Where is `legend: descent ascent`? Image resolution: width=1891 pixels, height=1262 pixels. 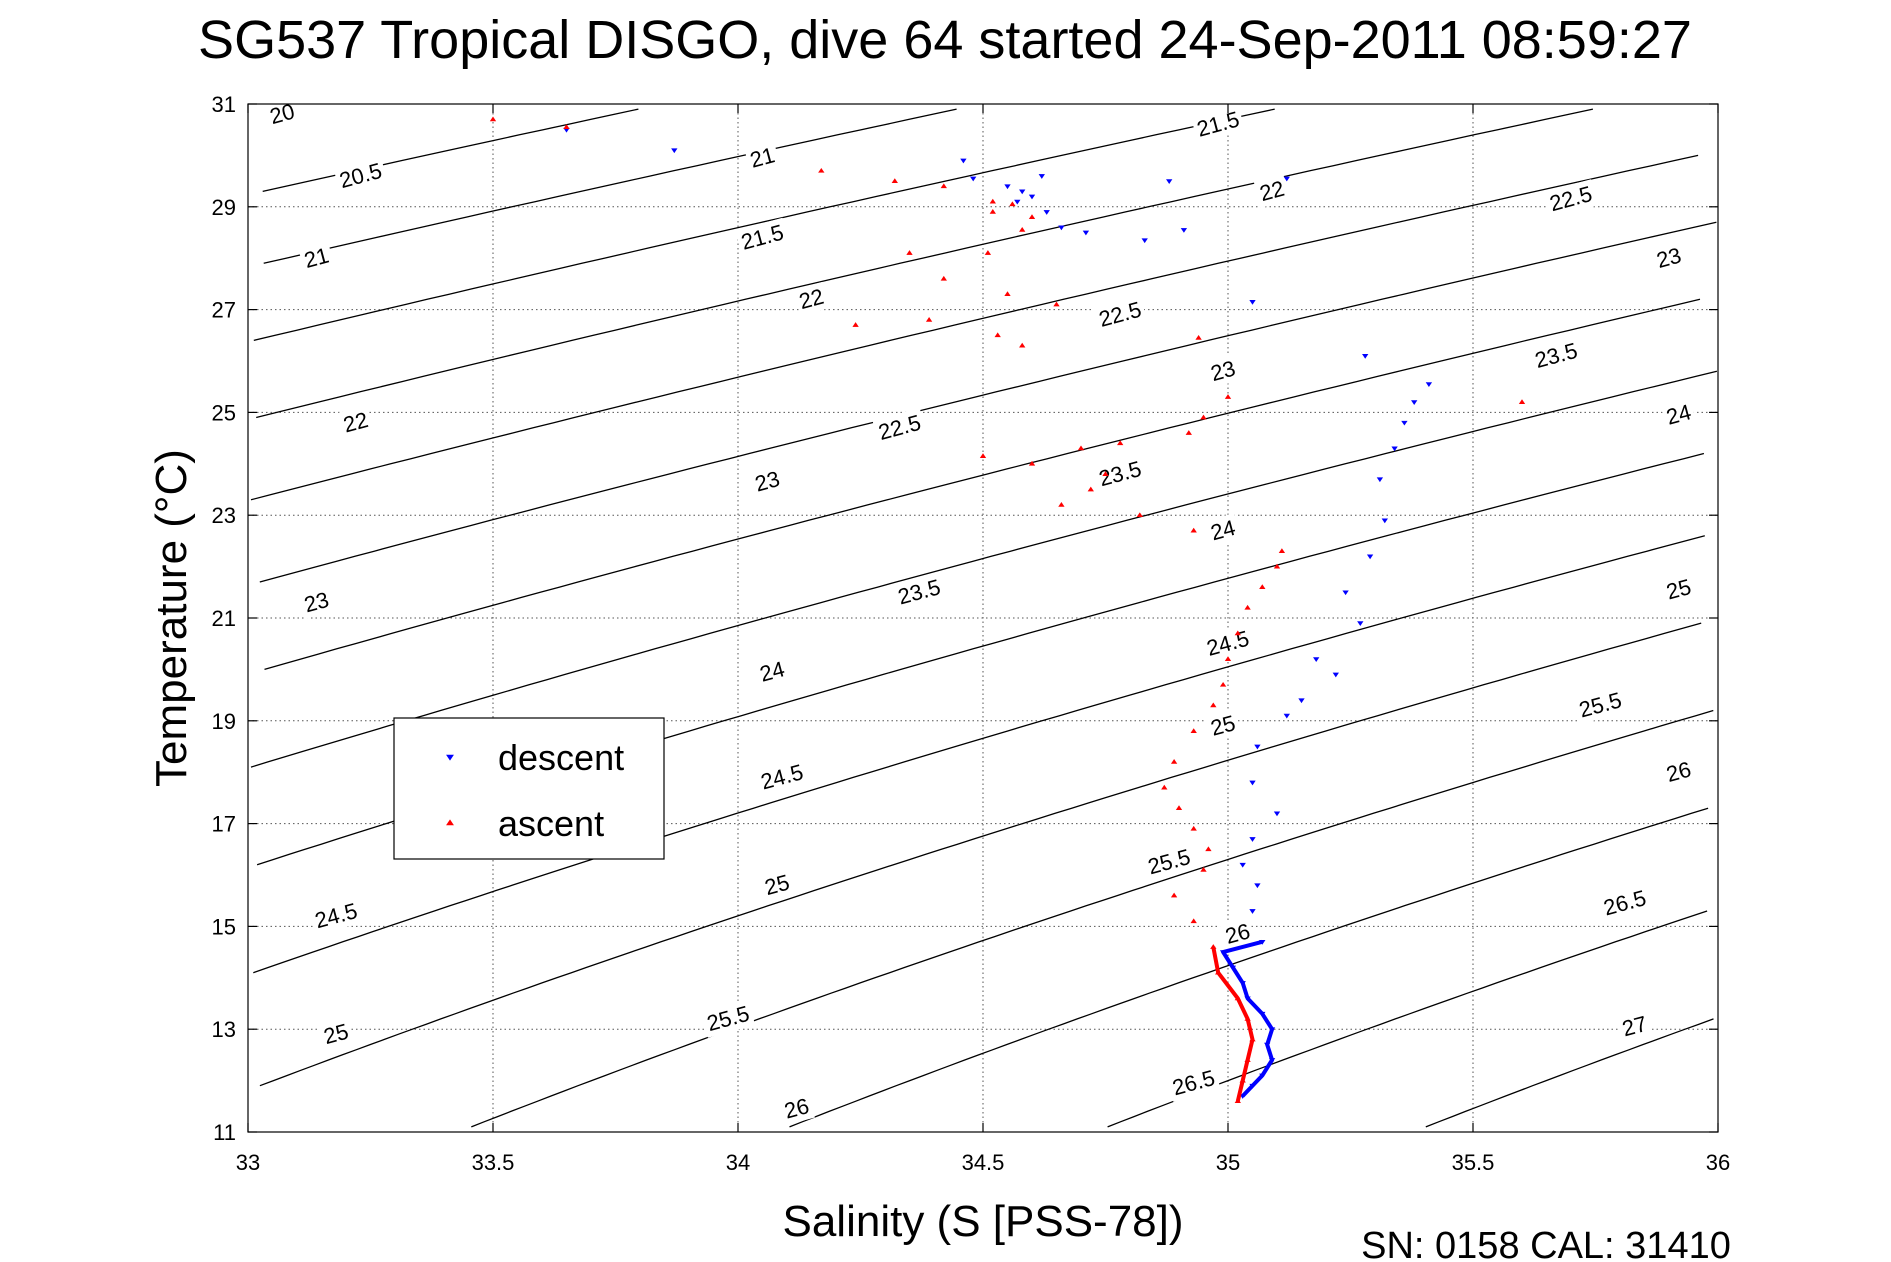
legend: descent ascent is located at coordinates (529, 788).